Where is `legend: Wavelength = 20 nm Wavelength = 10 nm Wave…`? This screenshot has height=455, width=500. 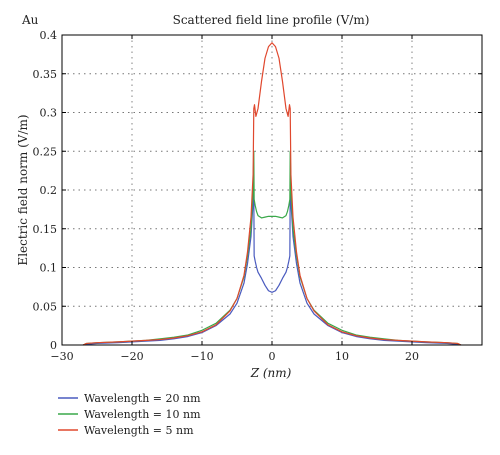 legend: Wavelength = 20 nm Wavelength = 10 nm Wave… is located at coordinates (129, 414).